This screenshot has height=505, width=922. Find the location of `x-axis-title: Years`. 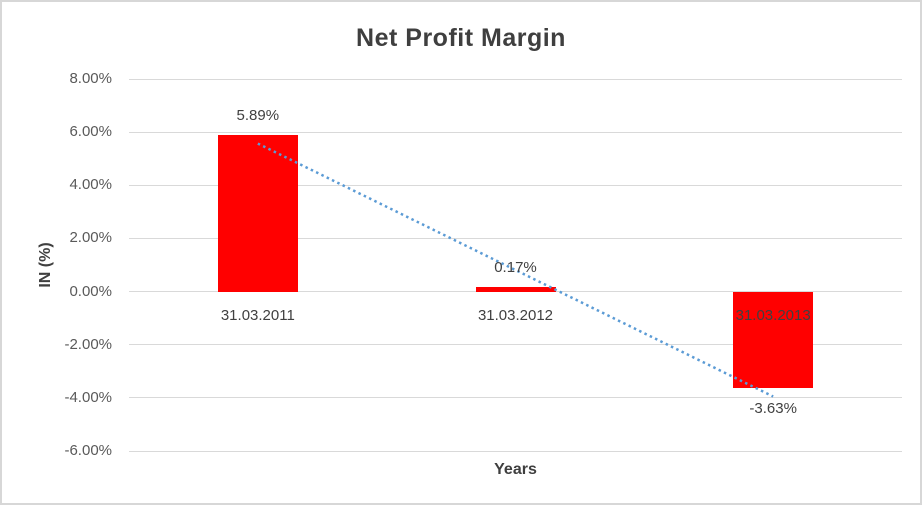

x-axis-title: Years is located at coordinates (515, 469).